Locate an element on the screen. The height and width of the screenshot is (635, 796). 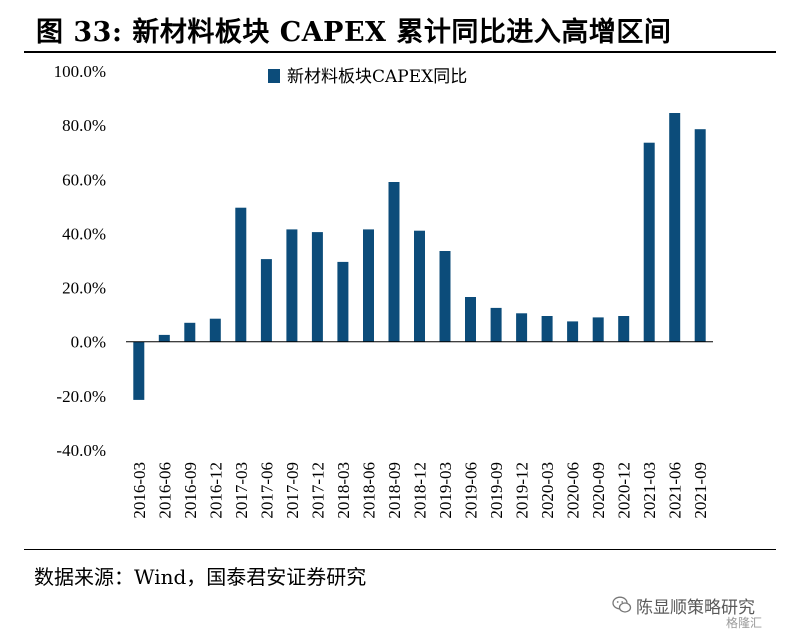
x-tick-label: 2021-09 is located at coordinates (700, 490).